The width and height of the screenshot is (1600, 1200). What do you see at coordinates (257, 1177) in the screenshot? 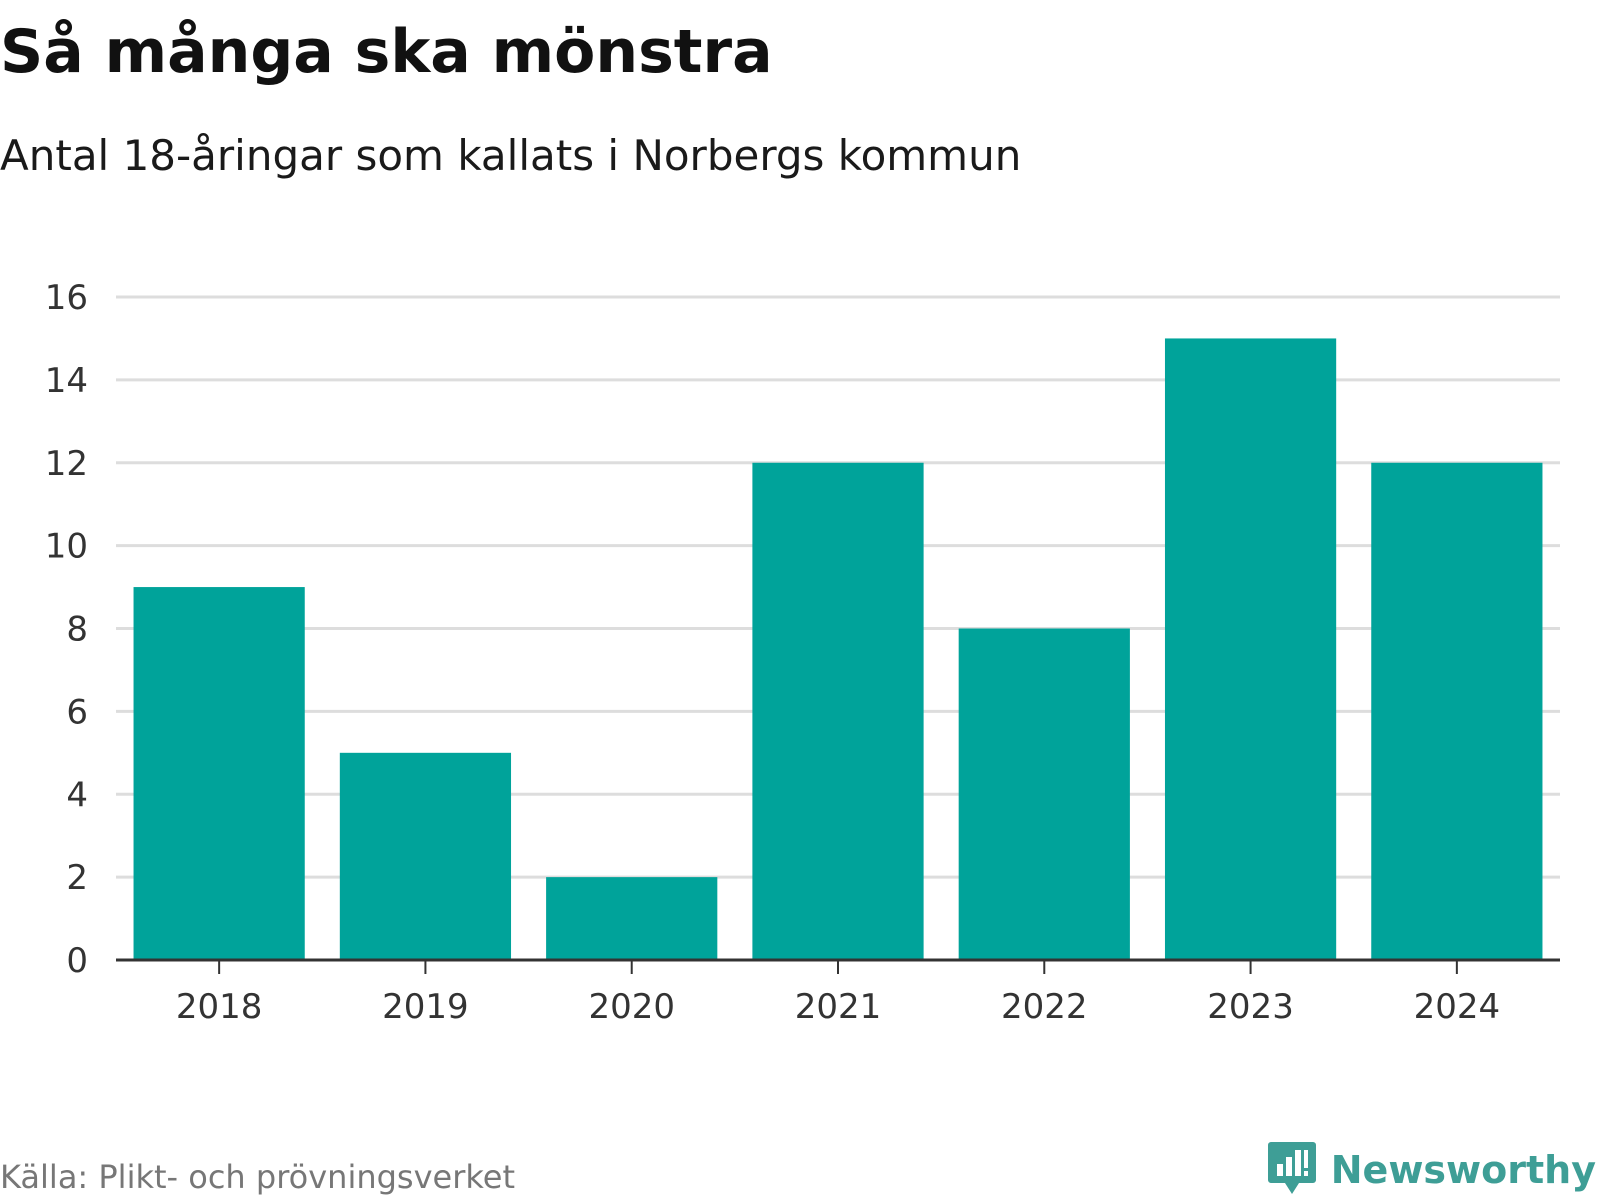
I see `source-note: Källa: Plikt- och prövningsverket` at bounding box center [257, 1177].